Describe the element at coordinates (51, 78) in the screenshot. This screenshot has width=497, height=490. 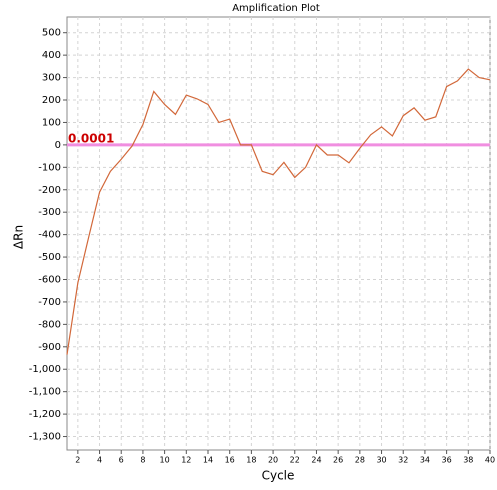
I see `y-tick-label: 300` at that location.